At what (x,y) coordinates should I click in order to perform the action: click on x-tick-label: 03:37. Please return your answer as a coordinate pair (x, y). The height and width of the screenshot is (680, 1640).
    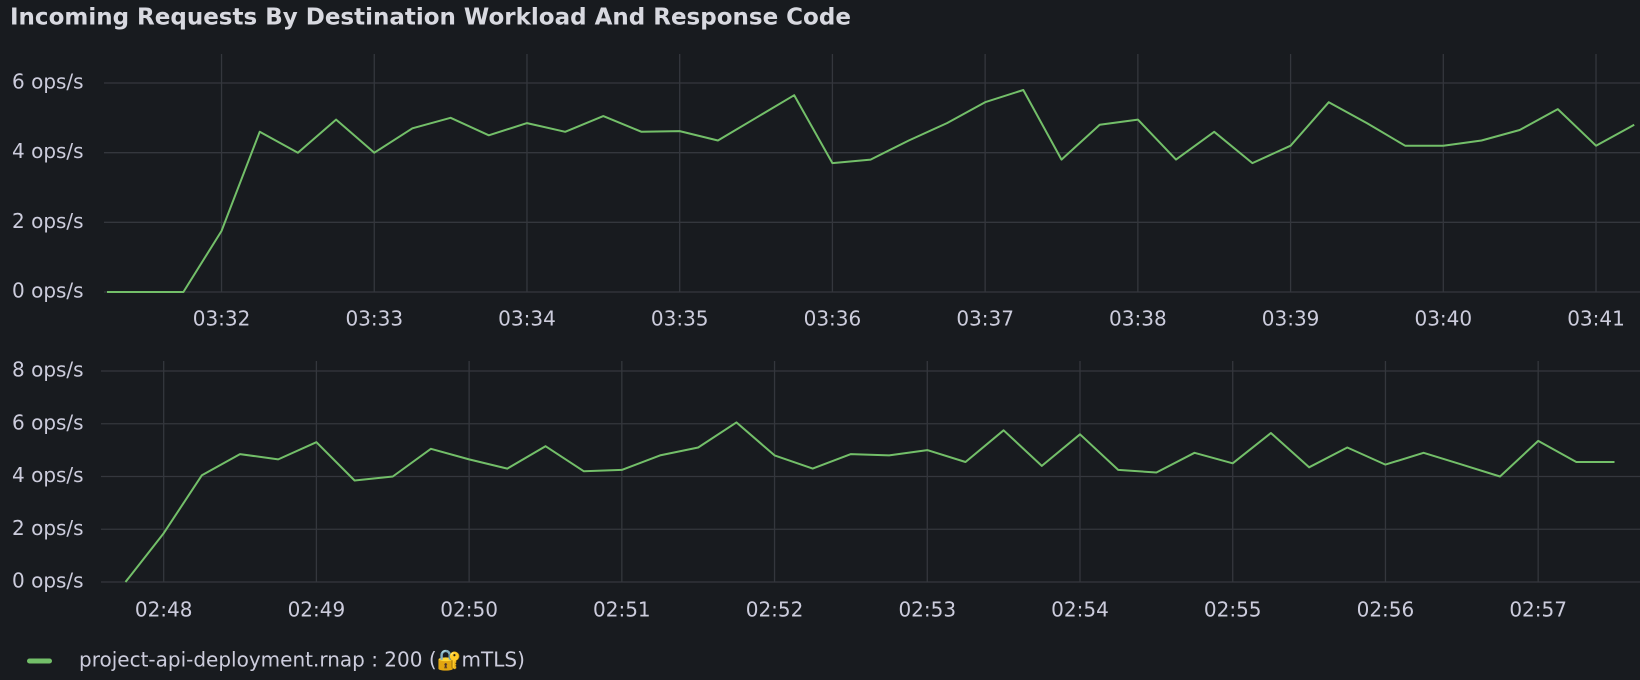
    Looking at the image, I should click on (985, 319).